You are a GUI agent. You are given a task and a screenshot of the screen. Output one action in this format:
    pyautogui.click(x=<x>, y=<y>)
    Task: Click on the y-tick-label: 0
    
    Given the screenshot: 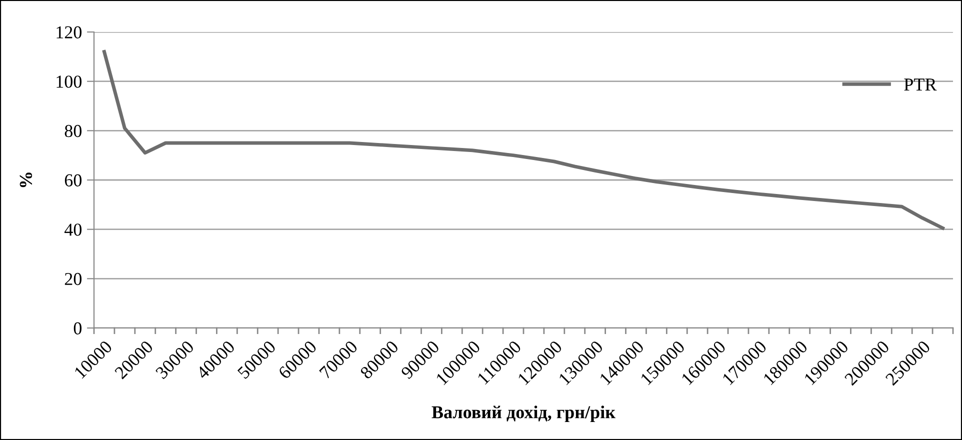 What is the action you would take?
    pyautogui.click(x=78, y=328)
    